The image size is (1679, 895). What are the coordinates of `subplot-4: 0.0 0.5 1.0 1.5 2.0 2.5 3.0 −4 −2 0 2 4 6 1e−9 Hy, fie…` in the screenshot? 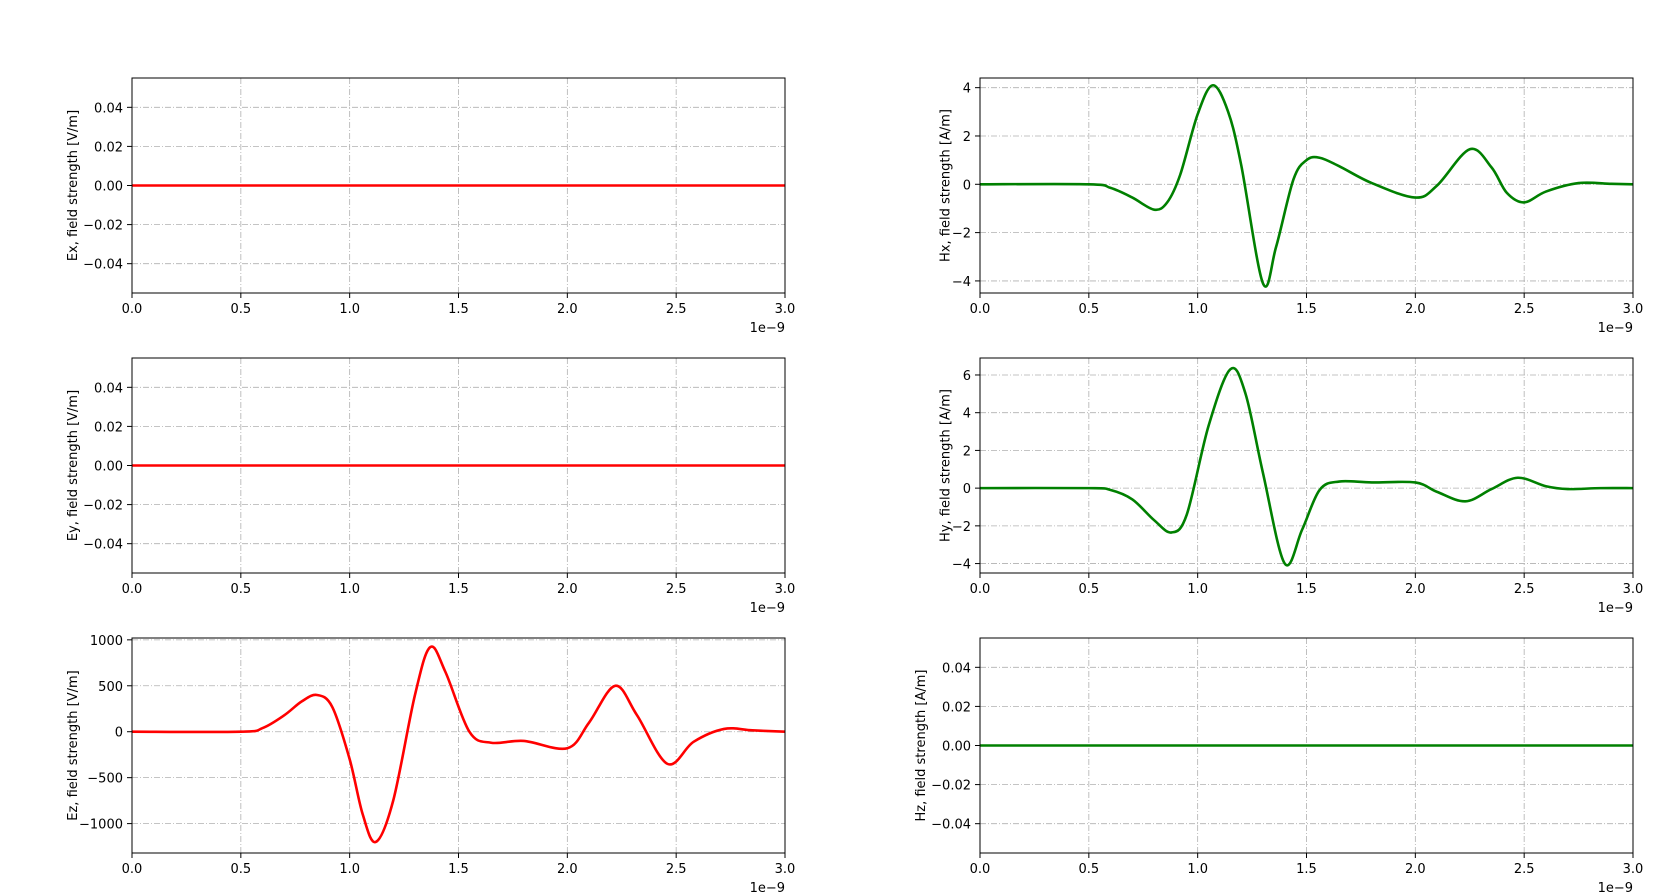 It's located at (1291, 486).